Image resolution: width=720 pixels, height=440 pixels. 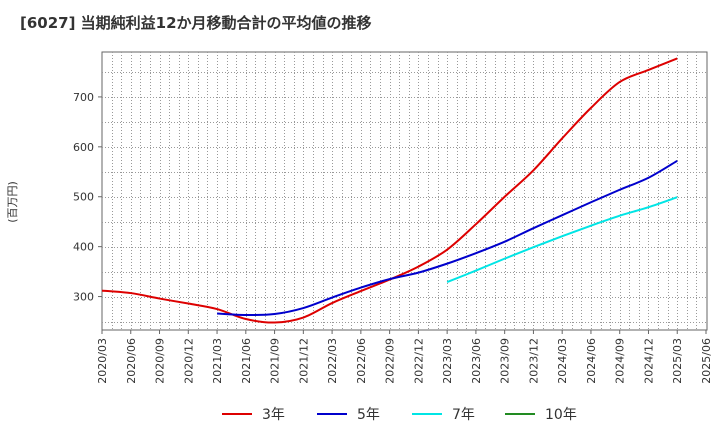 What do you see at coordinates (399, 415) in the screenshot?
I see `legend: 3年 5年 7年 10年` at bounding box center [399, 415].